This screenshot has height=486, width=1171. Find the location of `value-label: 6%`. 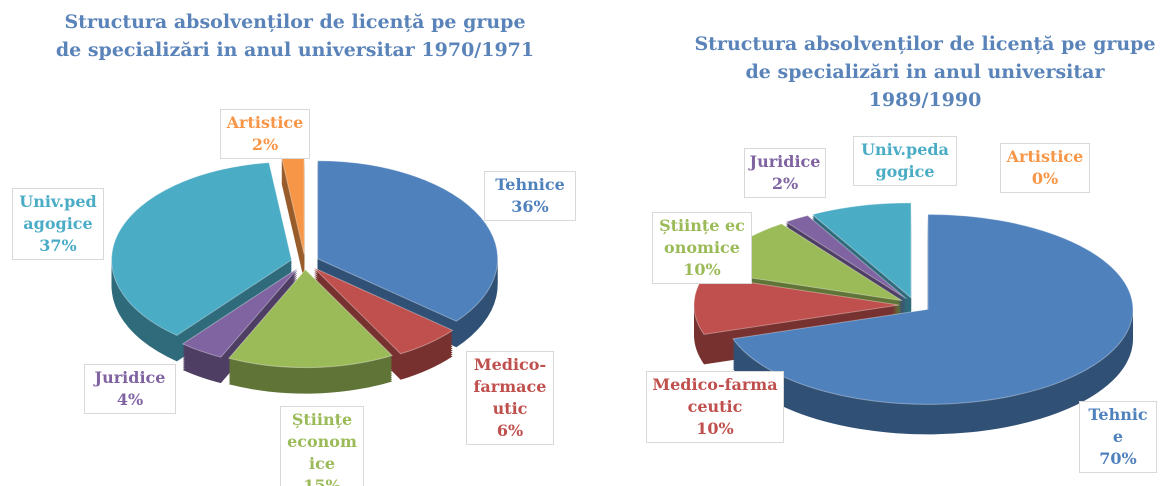

value-label: 6% is located at coordinates (510, 430).